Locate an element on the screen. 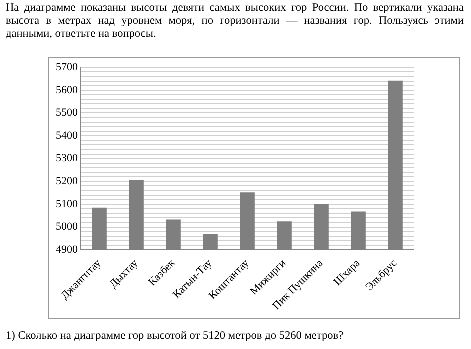  y-tick-label: 5300 is located at coordinates (67, 158).